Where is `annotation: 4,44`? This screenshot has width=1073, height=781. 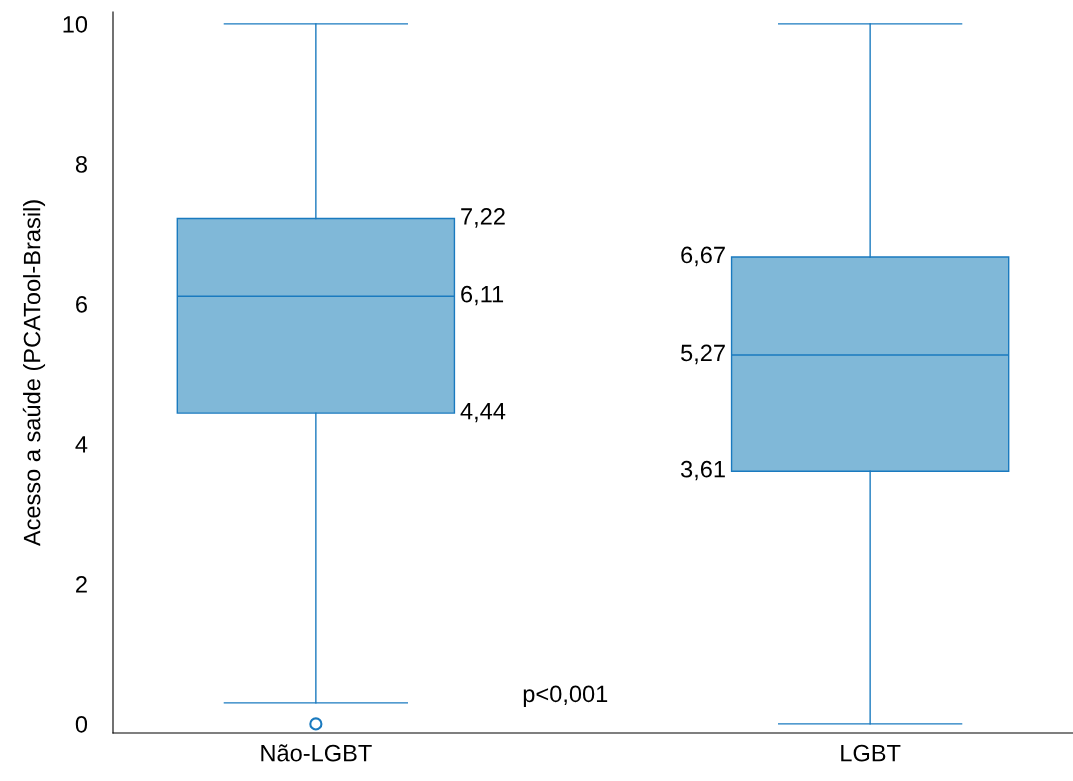
annotation: 4,44 is located at coordinates (483, 412).